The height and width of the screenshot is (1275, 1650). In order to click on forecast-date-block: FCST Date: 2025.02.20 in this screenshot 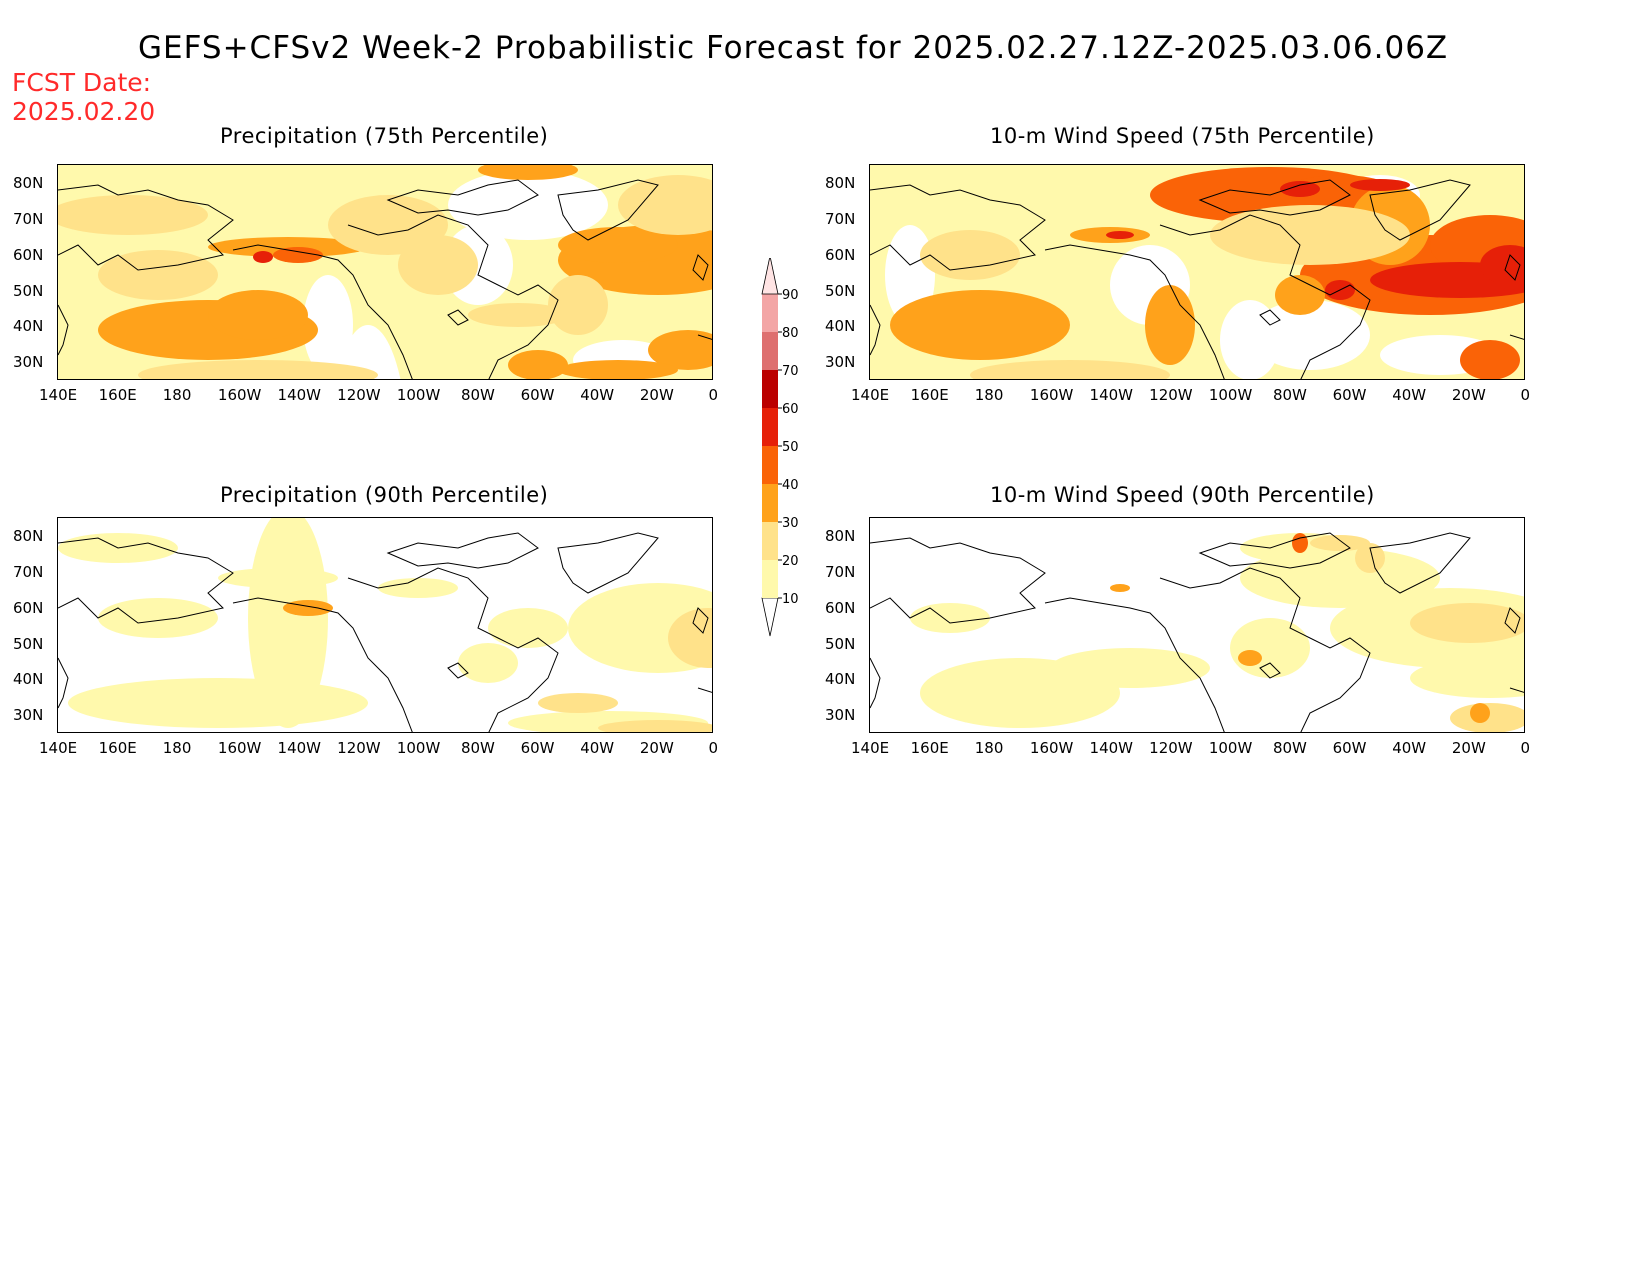, I will do `click(83, 97)`.